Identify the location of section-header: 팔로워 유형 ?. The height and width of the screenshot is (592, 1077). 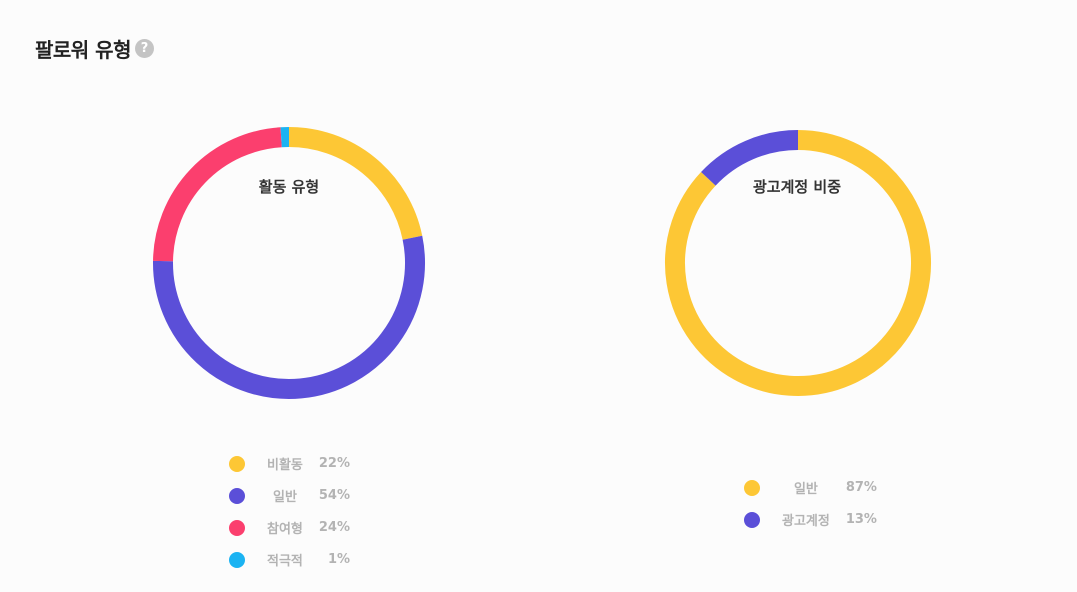
(94, 48).